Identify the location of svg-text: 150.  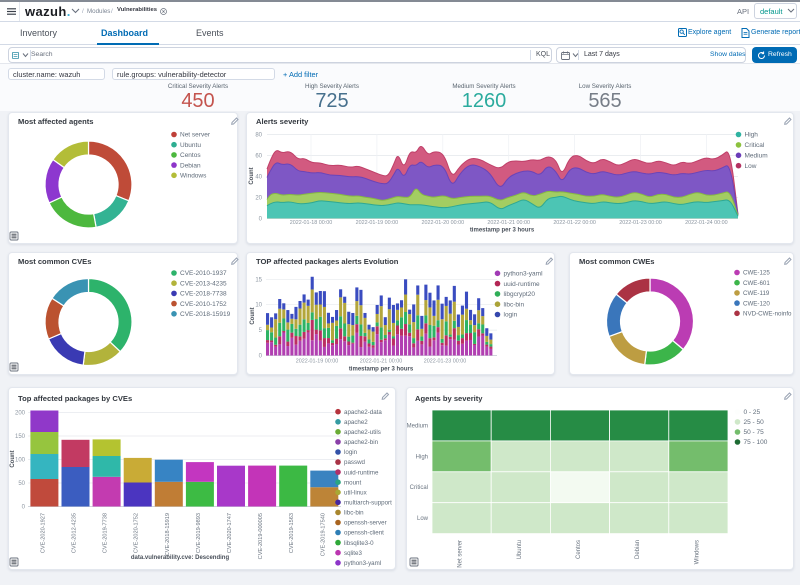
(20, 437).